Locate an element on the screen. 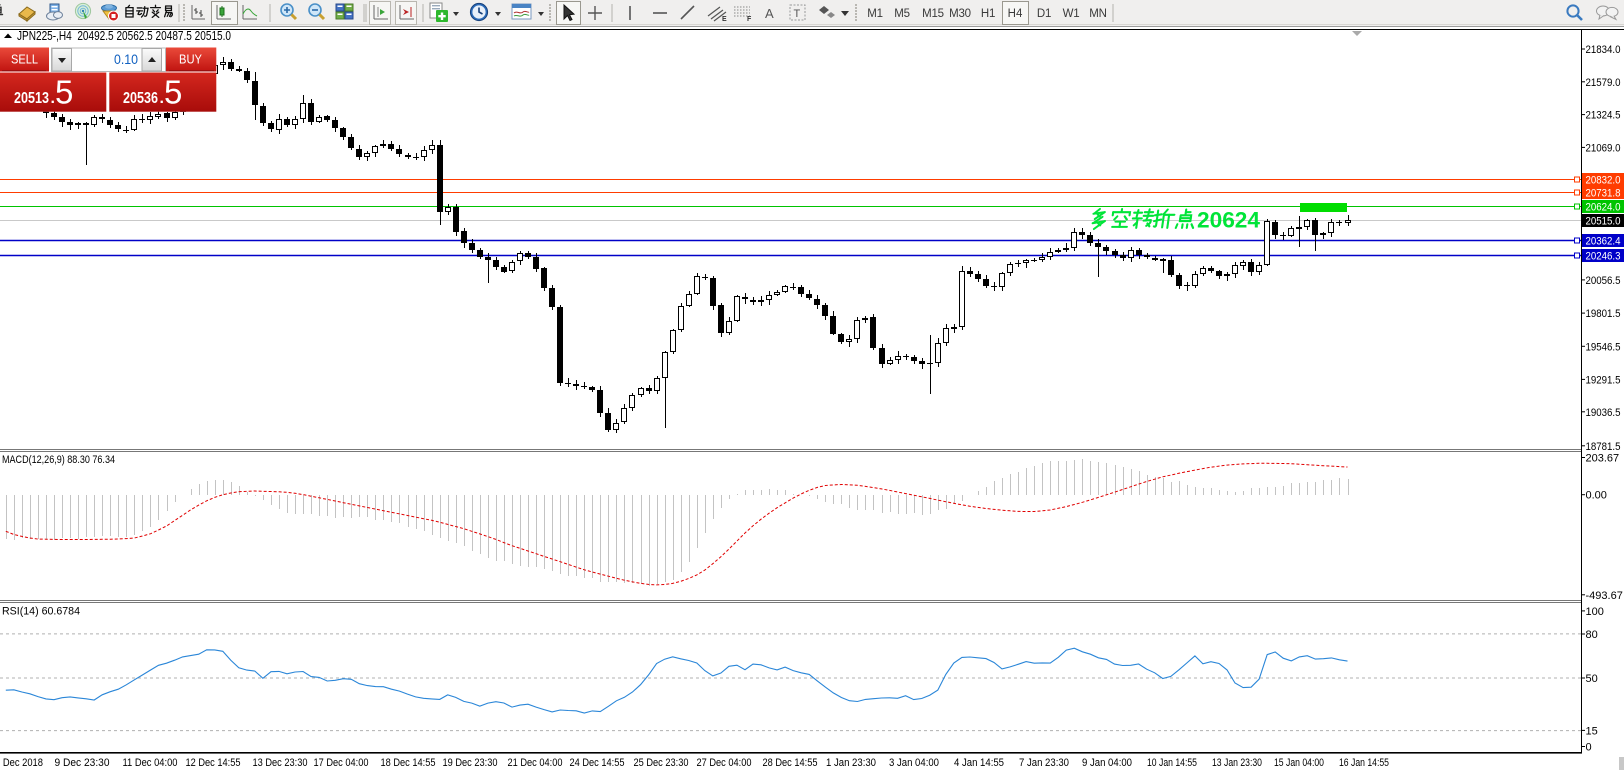  svg-text: 13 Dec 23:30 is located at coordinates (280, 763).